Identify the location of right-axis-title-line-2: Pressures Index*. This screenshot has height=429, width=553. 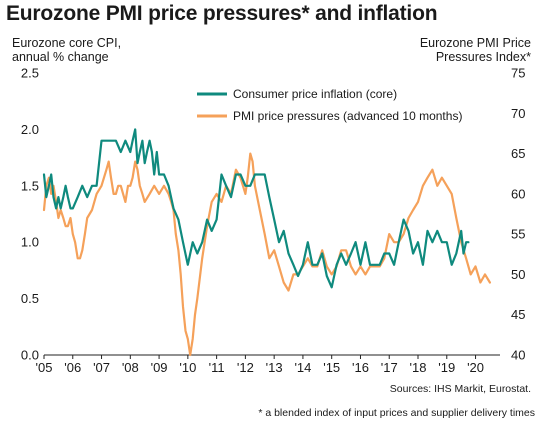
(483, 57).